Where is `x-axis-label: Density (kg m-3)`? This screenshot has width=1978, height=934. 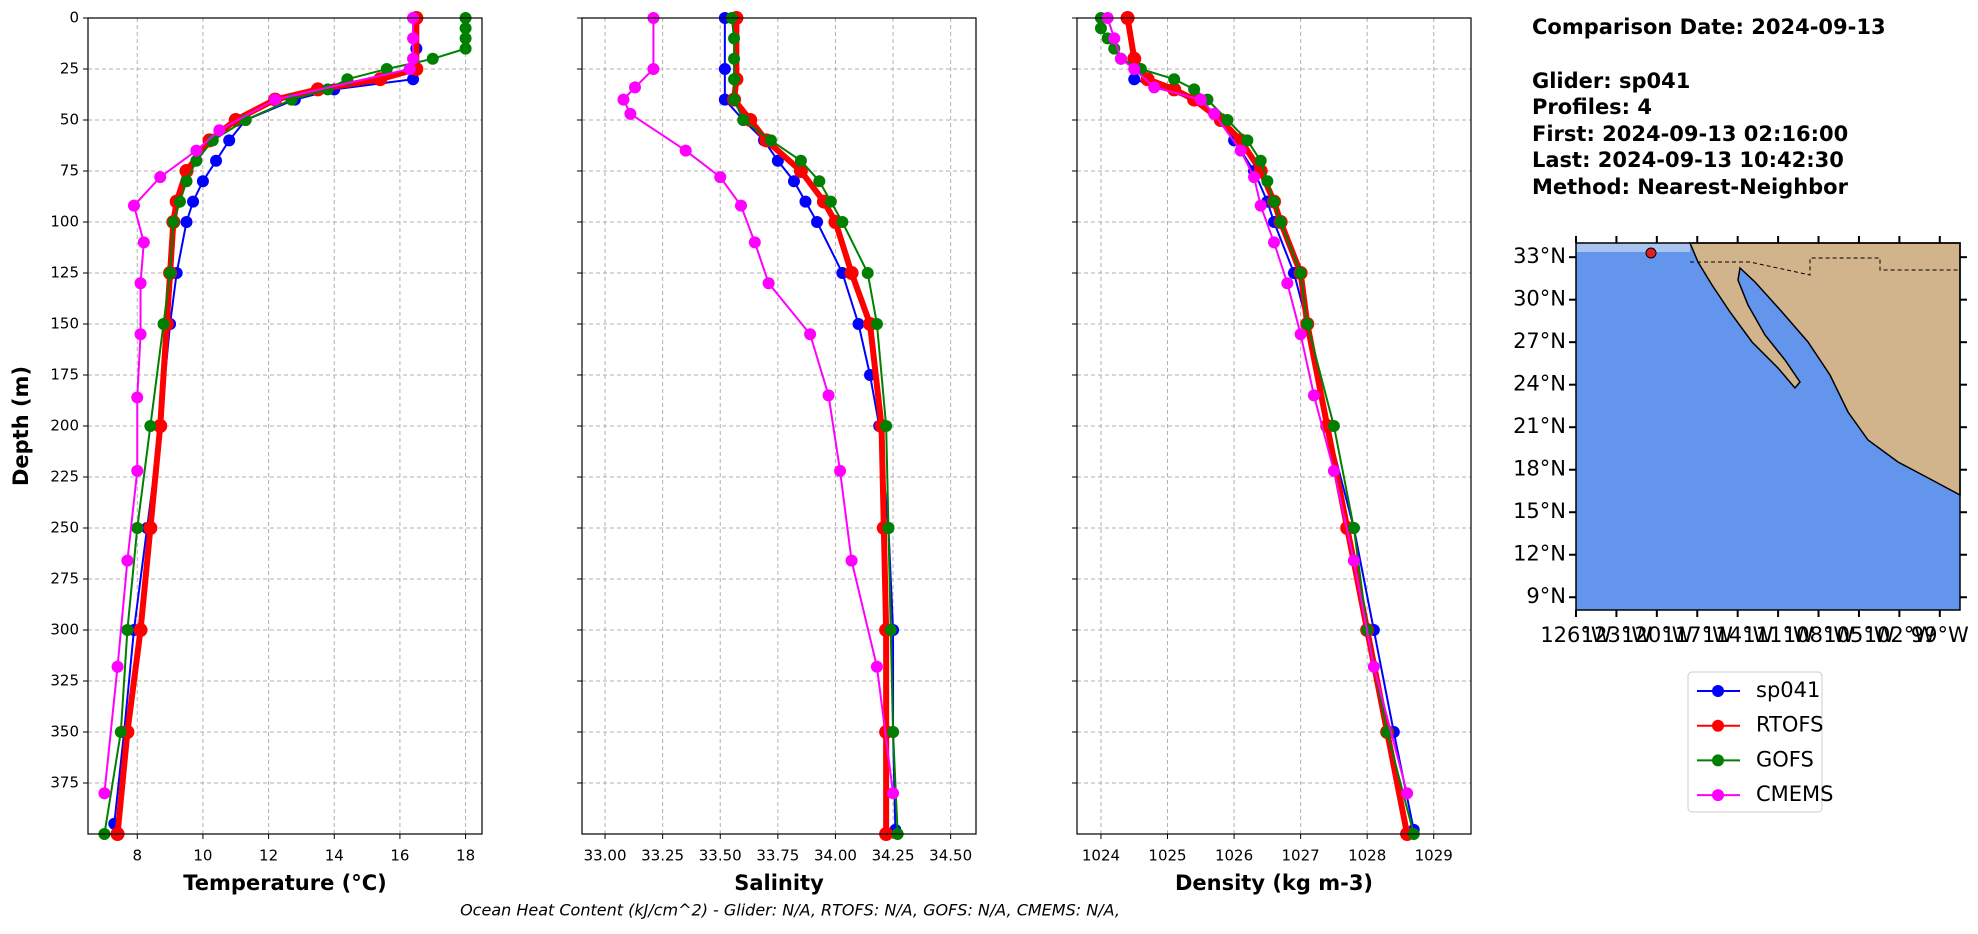
x-axis-label: Density (kg m-3) is located at coordinates (1274, 883).